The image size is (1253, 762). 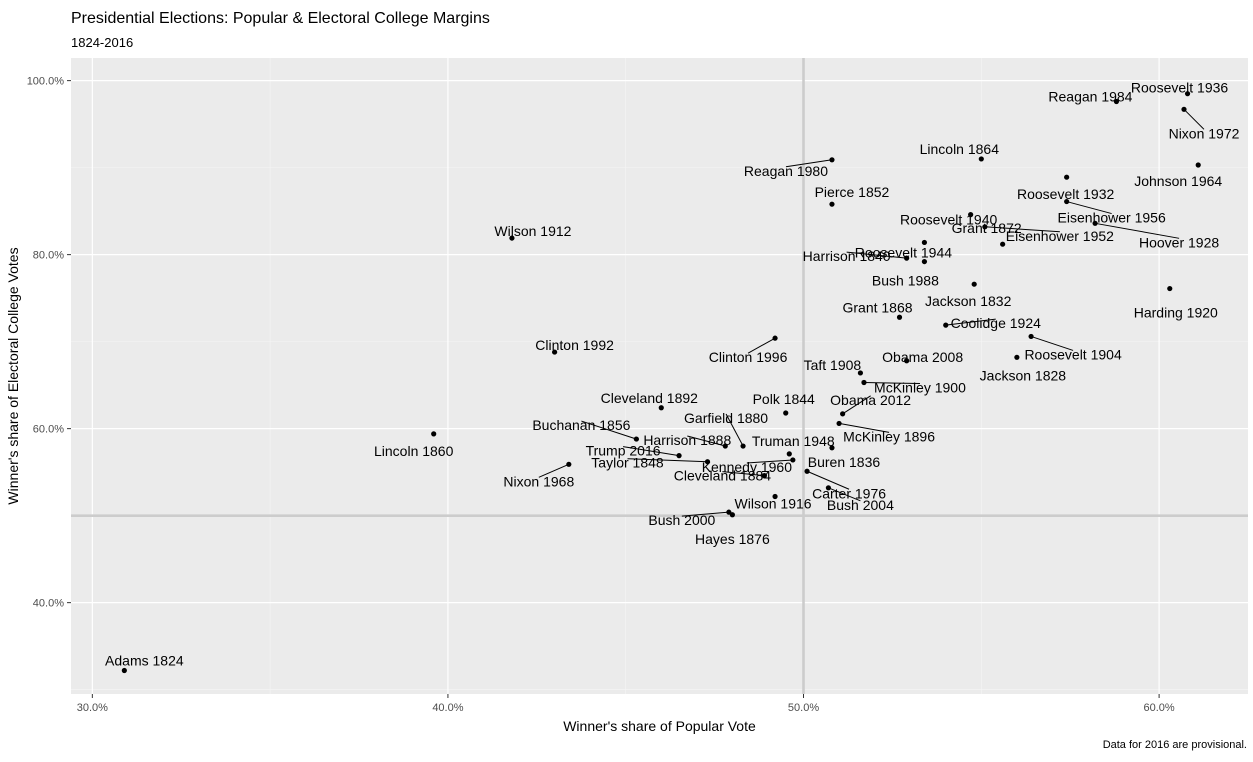 I want to click on point-label: Buchanan 1856, so click(x=581, y=425).